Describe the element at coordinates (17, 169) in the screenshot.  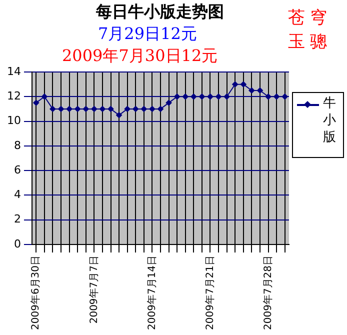
I see `y-tick-label: 6` at that location.